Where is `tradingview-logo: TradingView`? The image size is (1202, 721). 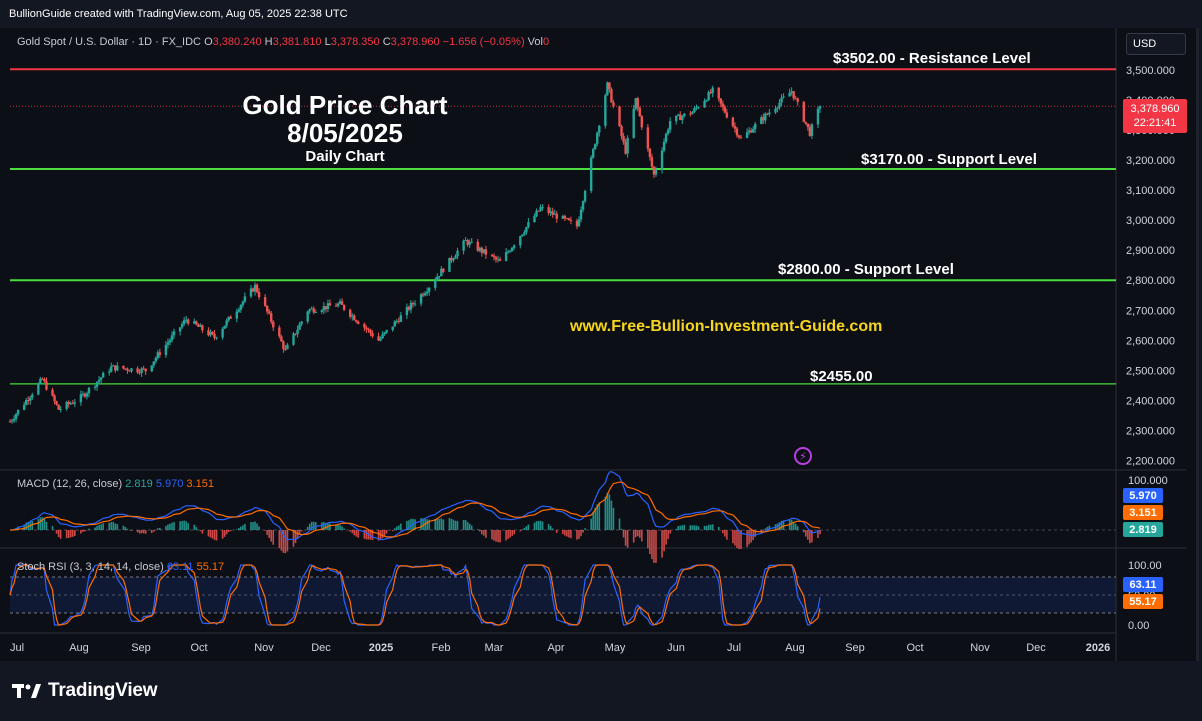
tradingview-logo: TradingView is located at coordinates (85, 691).